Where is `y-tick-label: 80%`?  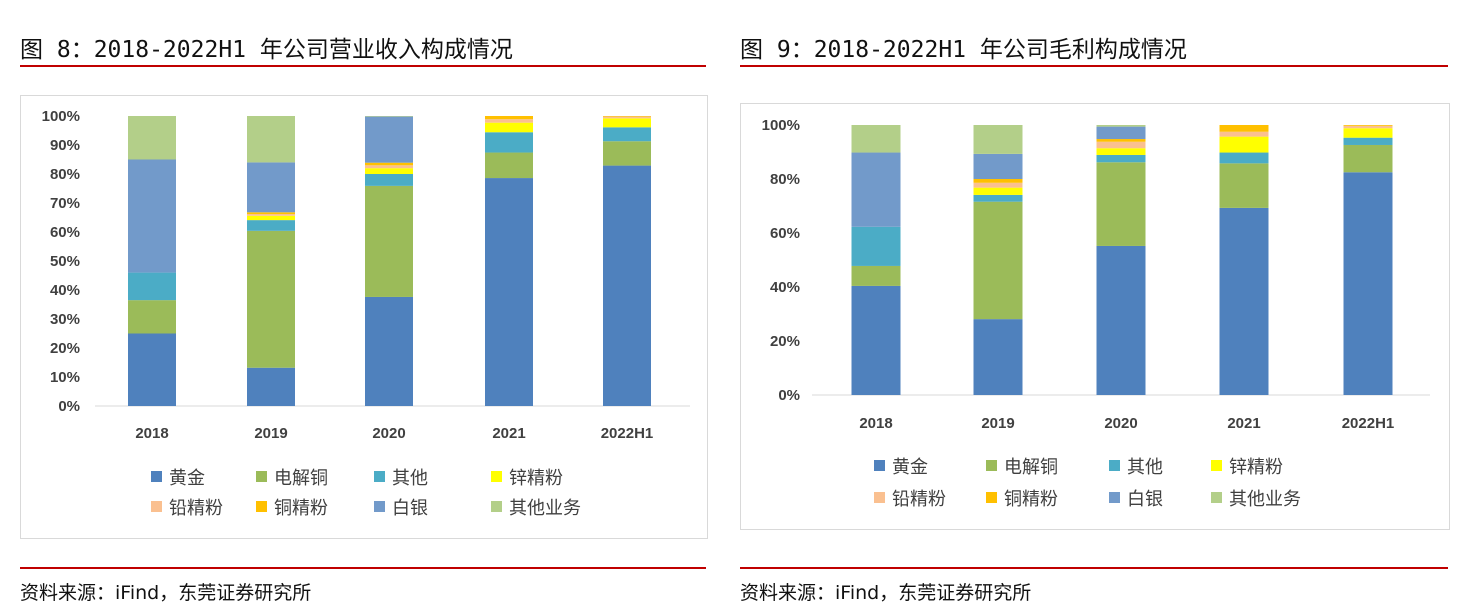 y-tick-label: 80% is located at coordinates (65, 174).